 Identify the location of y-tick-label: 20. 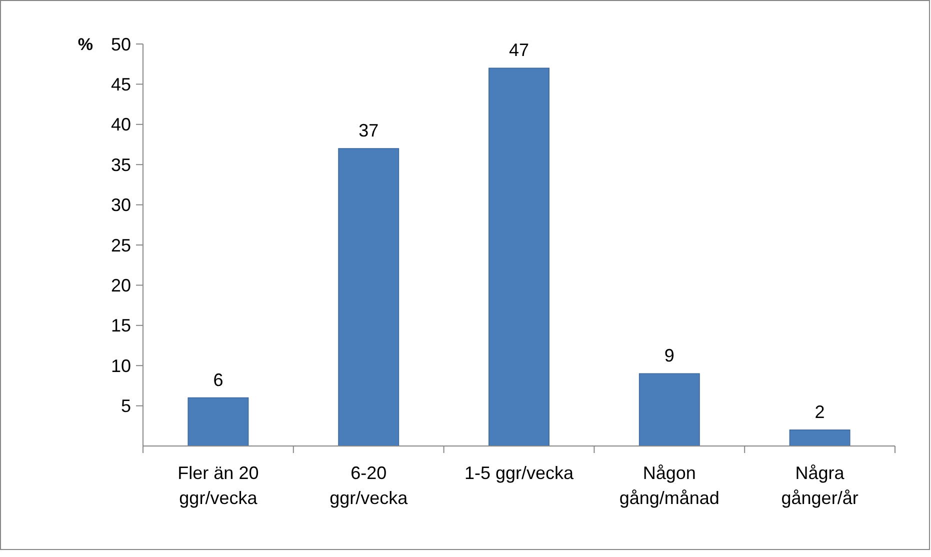
(120, 286).